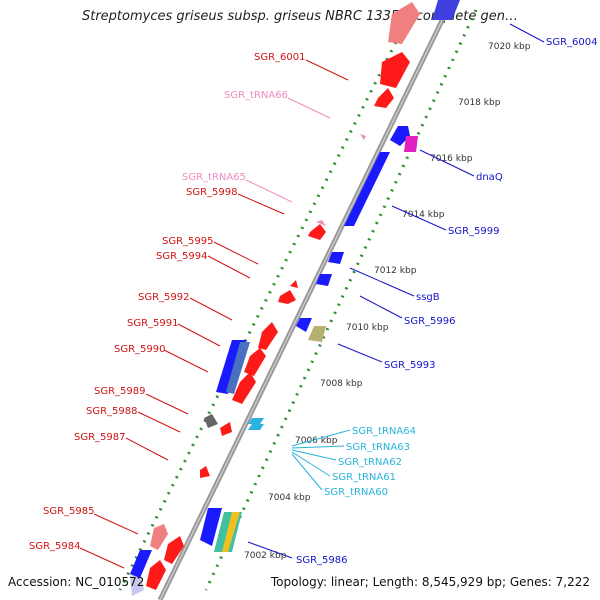 The image size is (600, 600). Describe the element at coordinates (76, 582) in the screenshot. I see `accession-text: Accession: NC_010572` at that location.